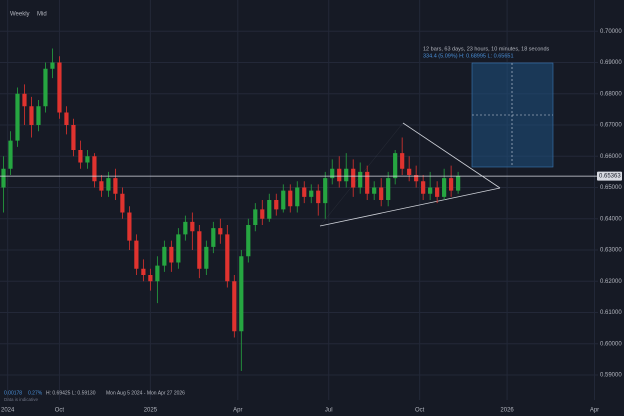 This screenshot has height=416, width=624. Describe the element at coordinates (151, 411) in the screenshot. I see `x-tick-label: 2025` at that location.